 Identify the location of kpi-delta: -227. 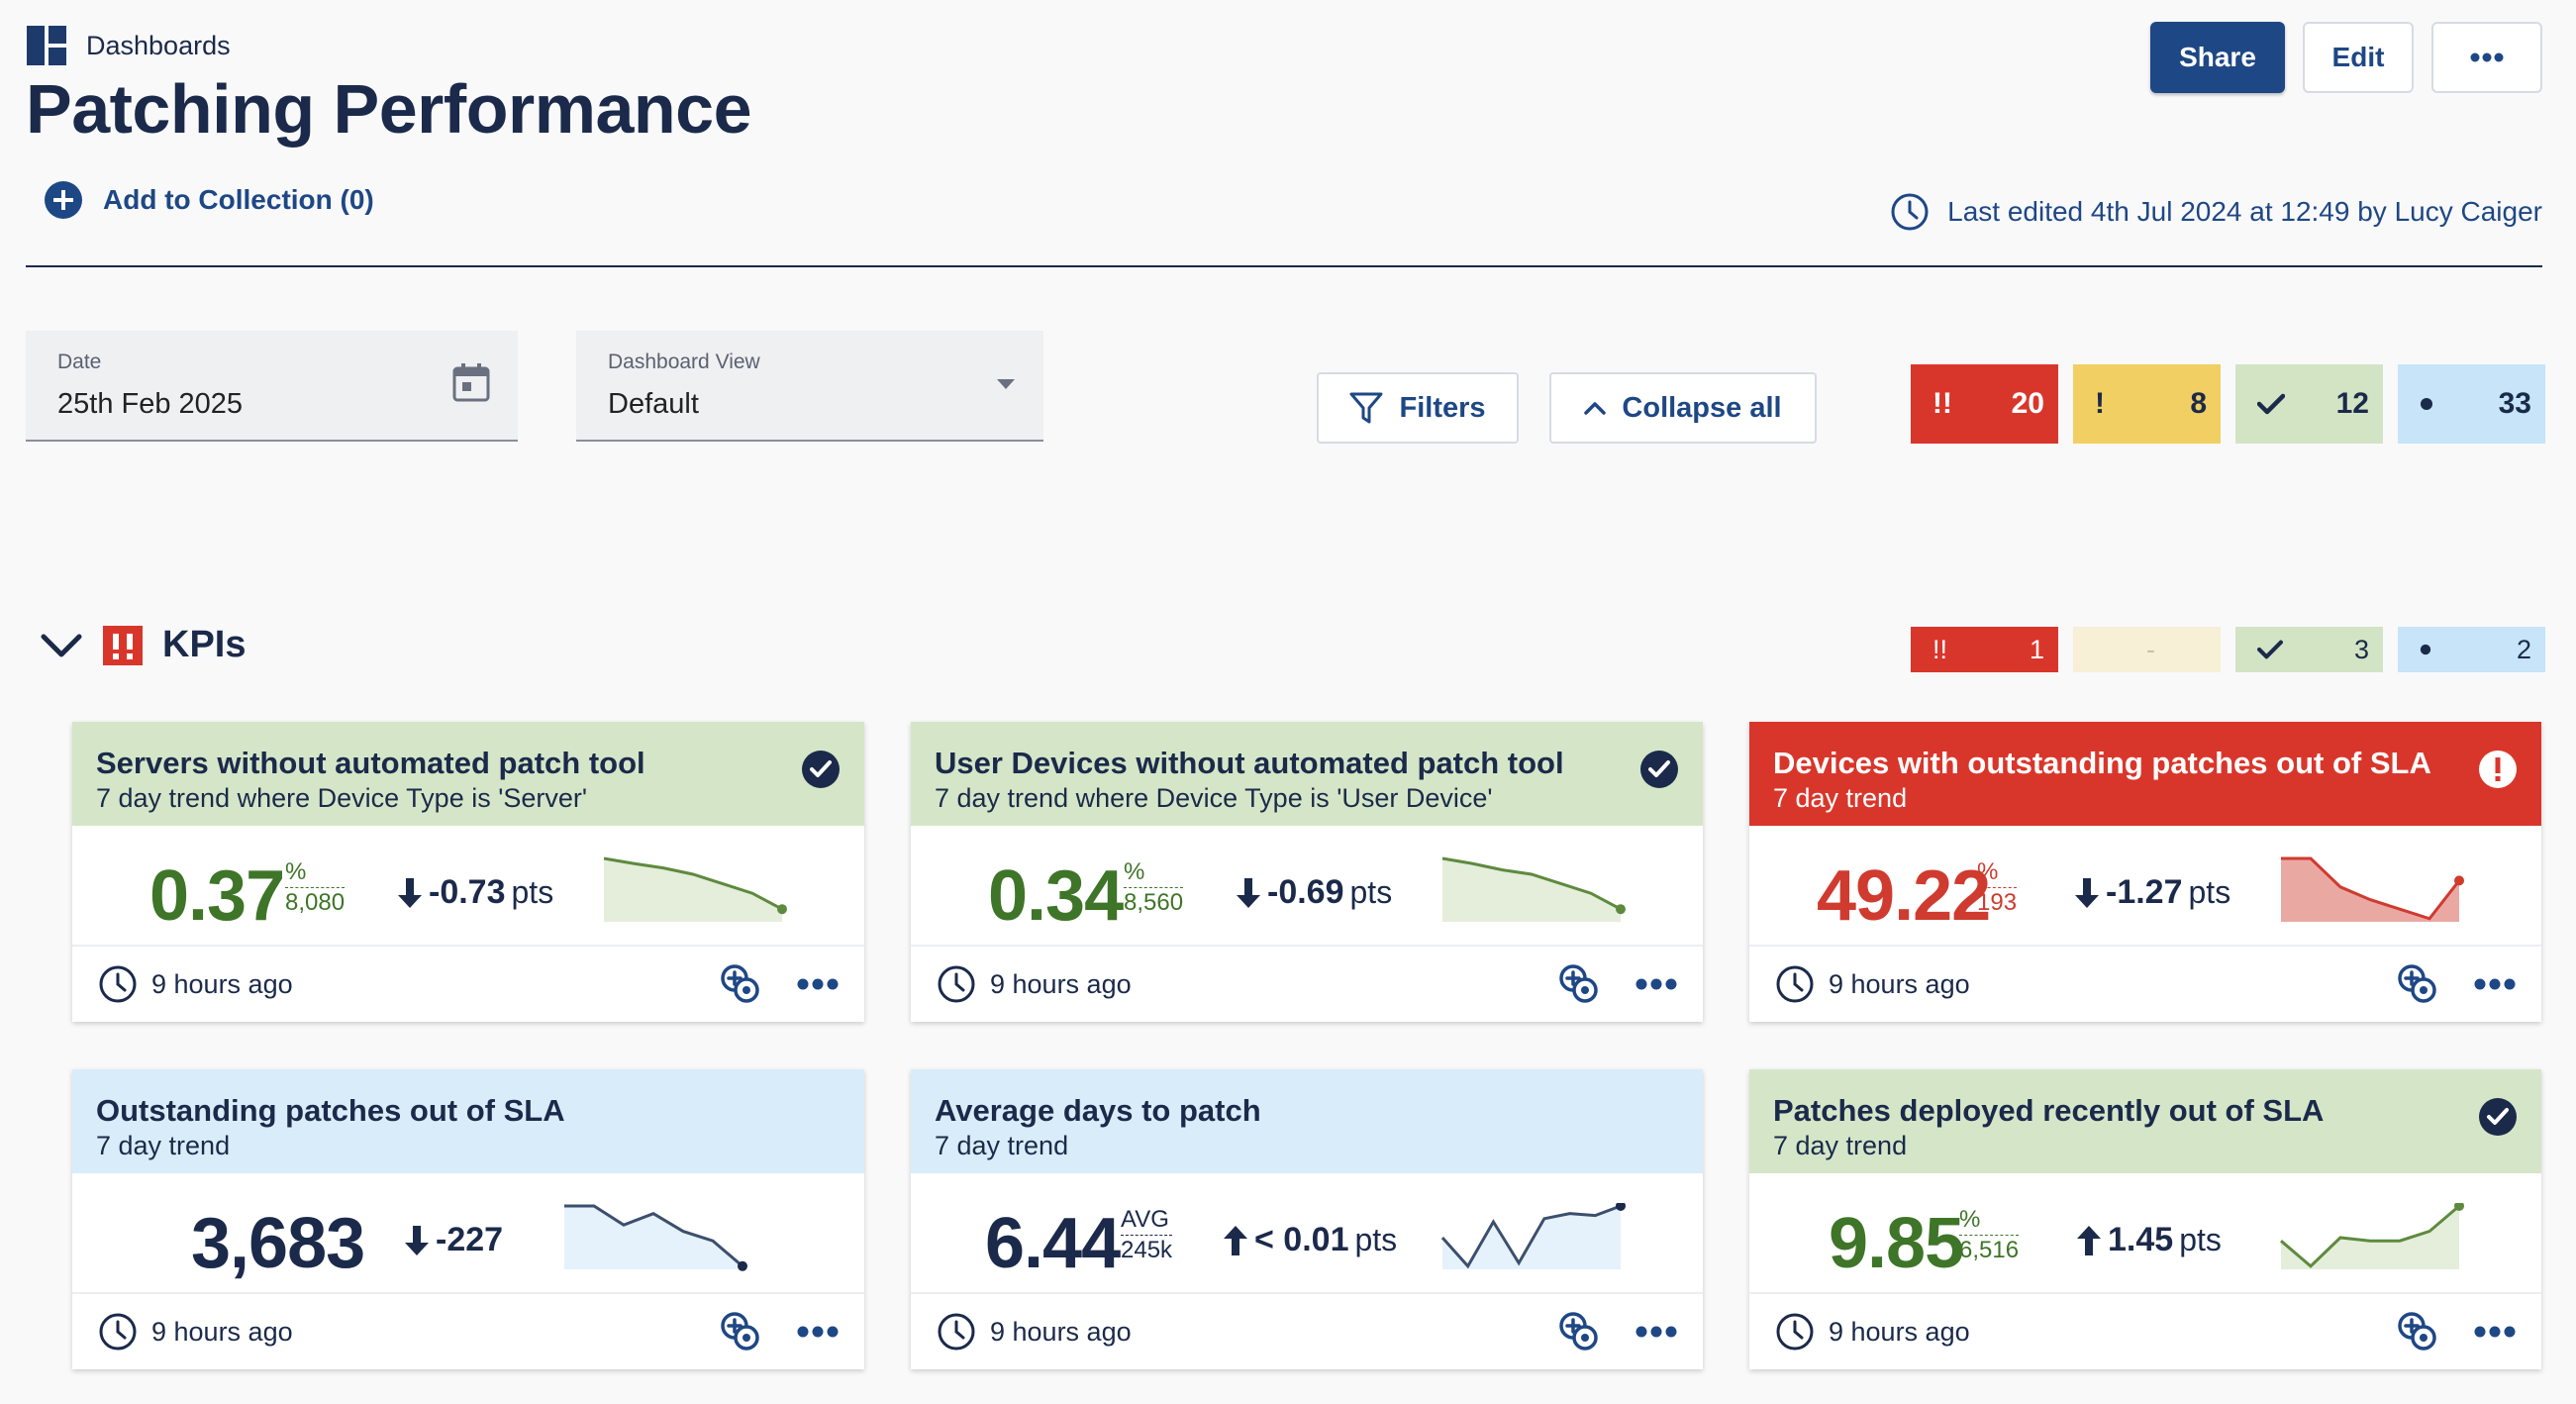
(457, 1240).